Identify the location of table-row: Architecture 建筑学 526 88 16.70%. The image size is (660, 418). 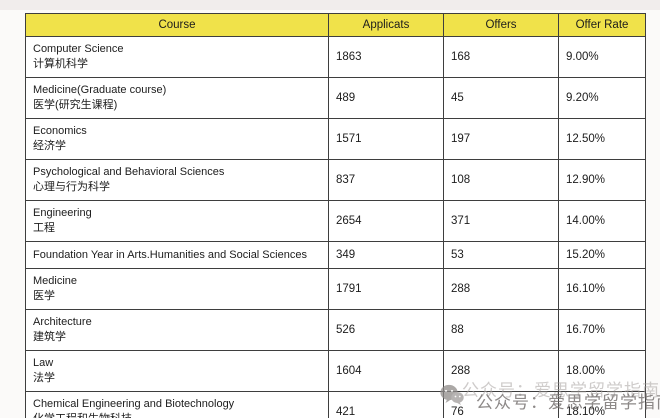
(335, 330).